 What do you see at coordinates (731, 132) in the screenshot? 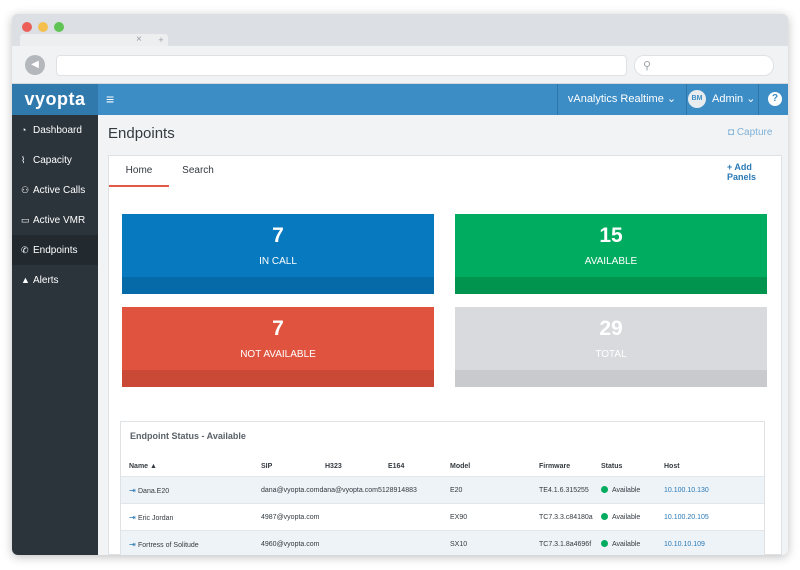
I see `camera-icon: ◘` at bounding box center [731, 132].